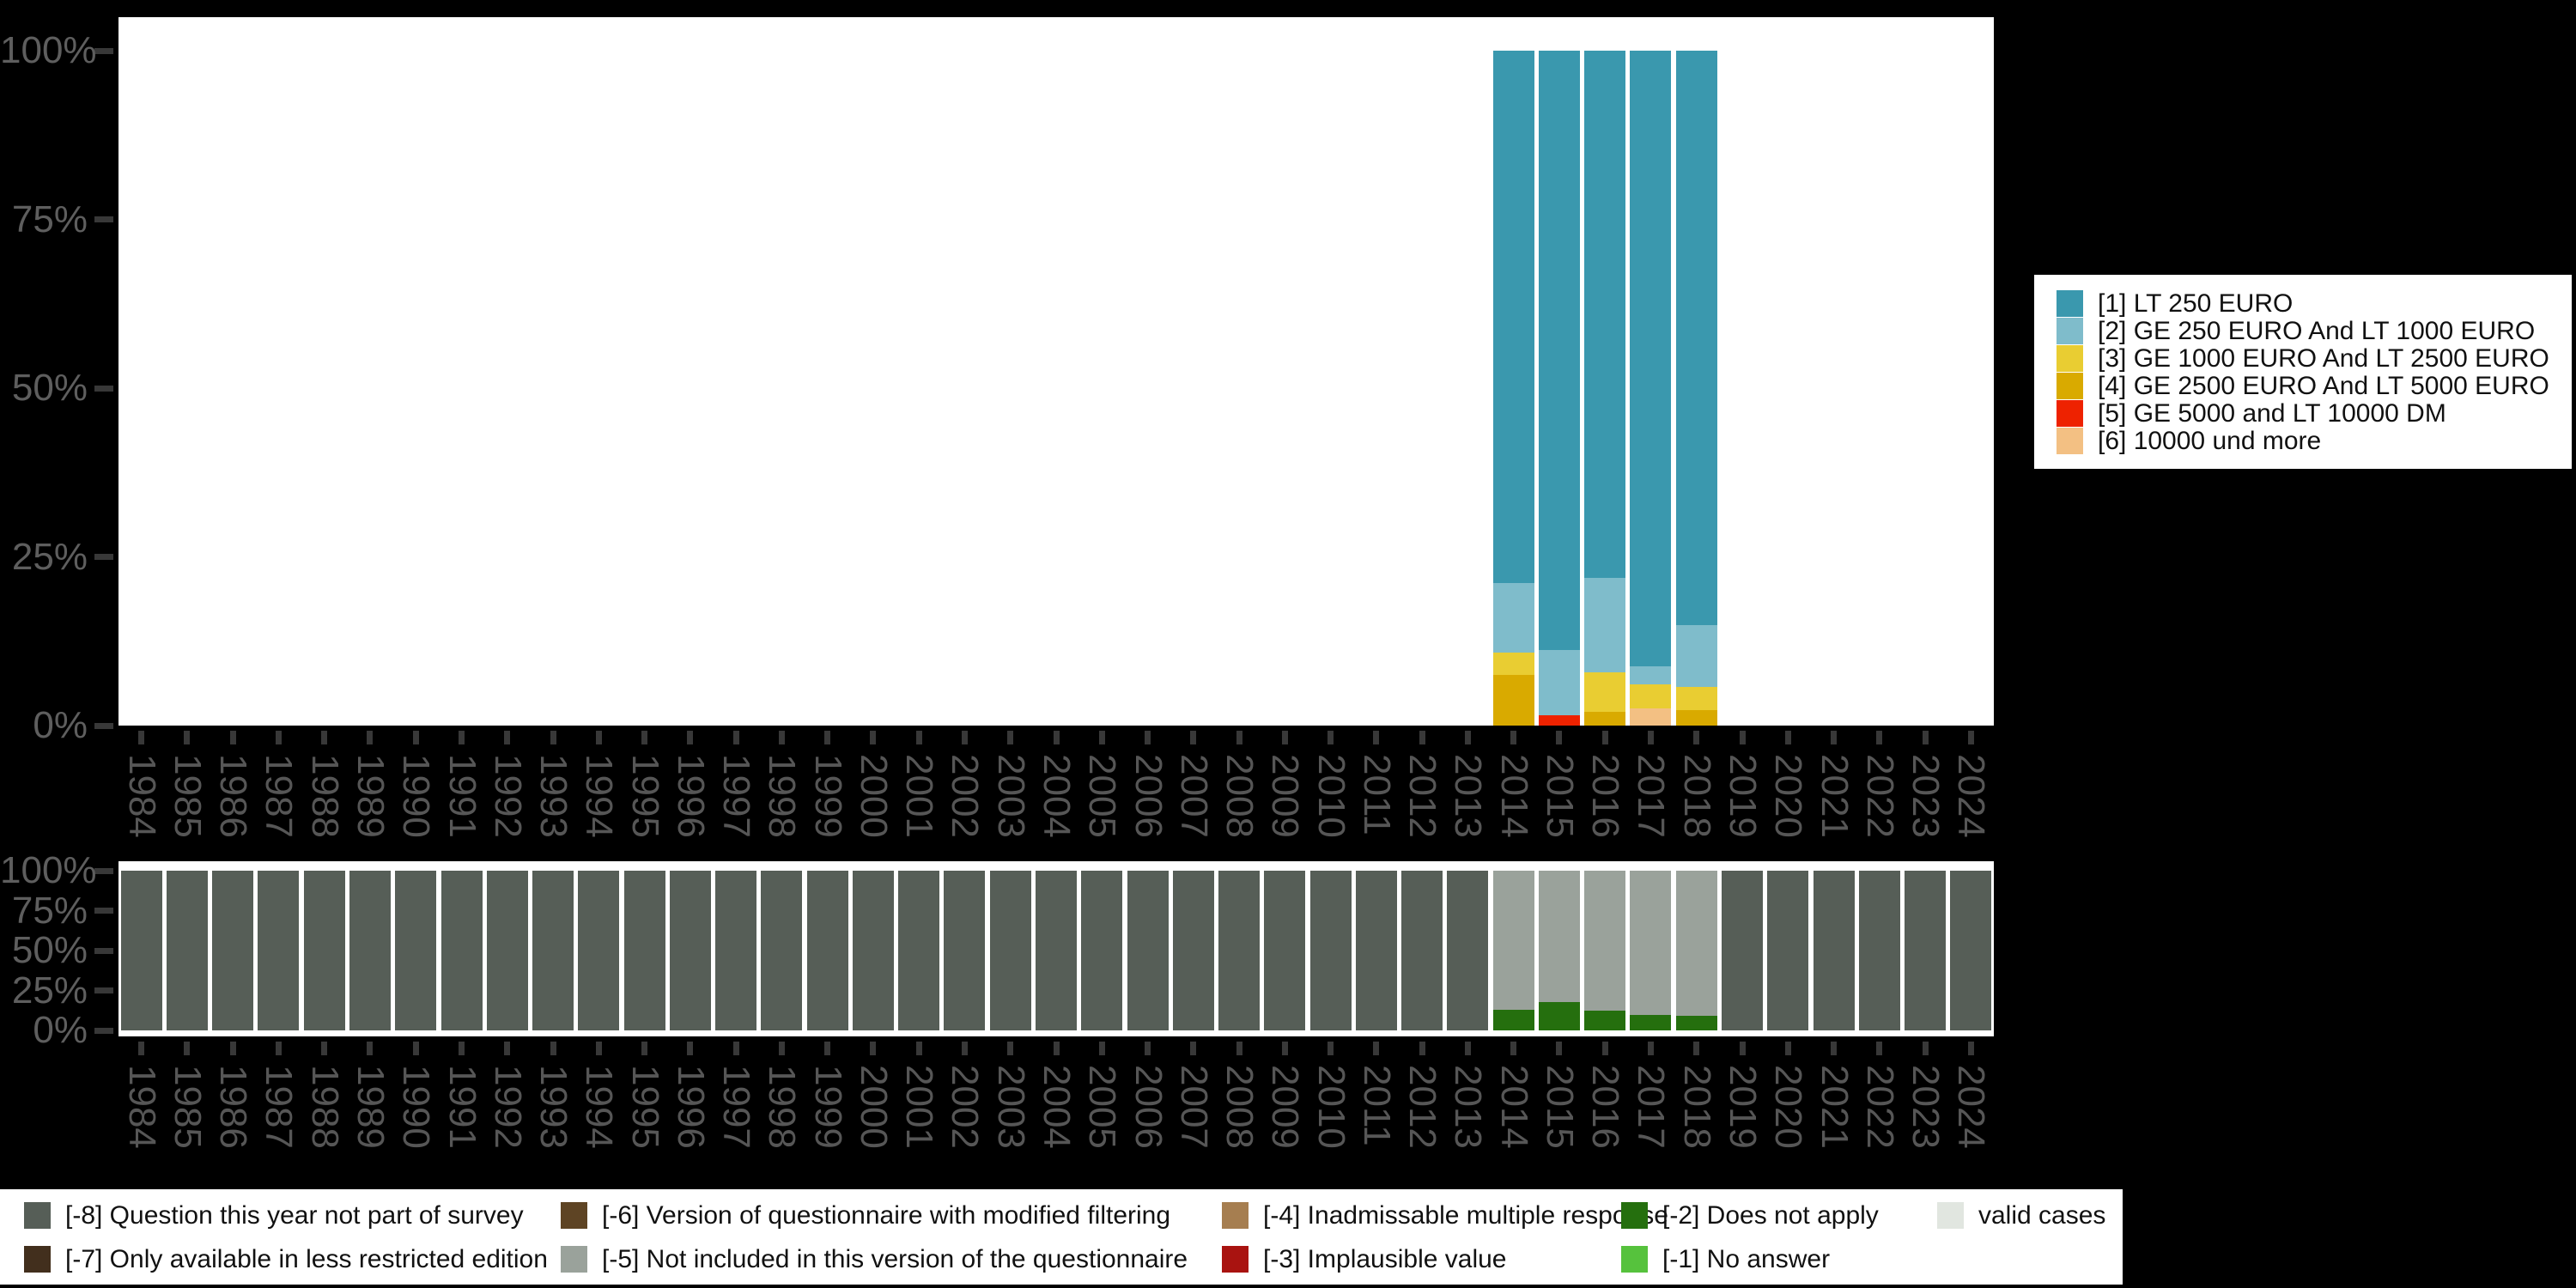  What do you see at coordinates (416, 796) in the screenshot?
I see `values-x-tick-label-1990: 1990` at bounding box center [416, 796].